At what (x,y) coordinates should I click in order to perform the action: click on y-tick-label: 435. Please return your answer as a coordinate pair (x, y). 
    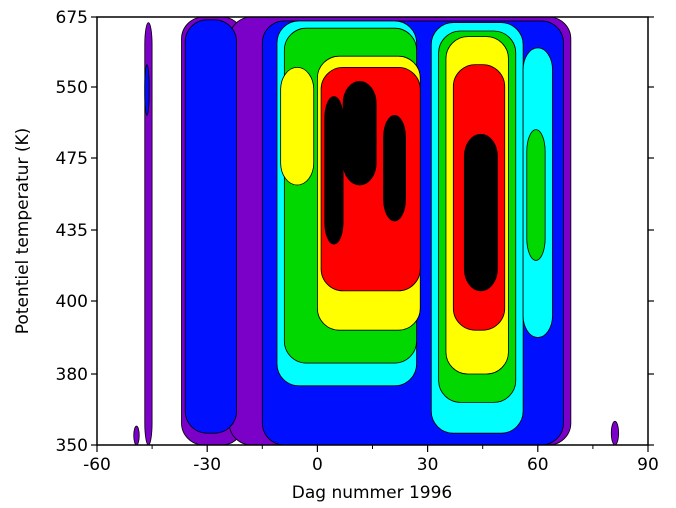
    Looking at the image, I should click on (72, 231).